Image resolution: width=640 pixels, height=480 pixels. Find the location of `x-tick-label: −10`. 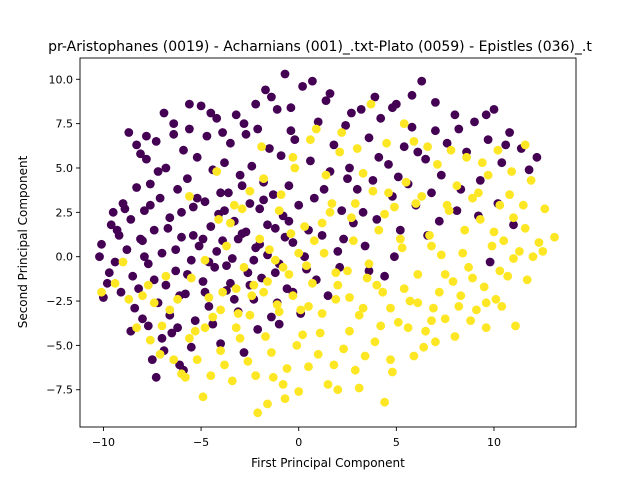

x-tick-label: −10 is located at coordinates (103, 442).